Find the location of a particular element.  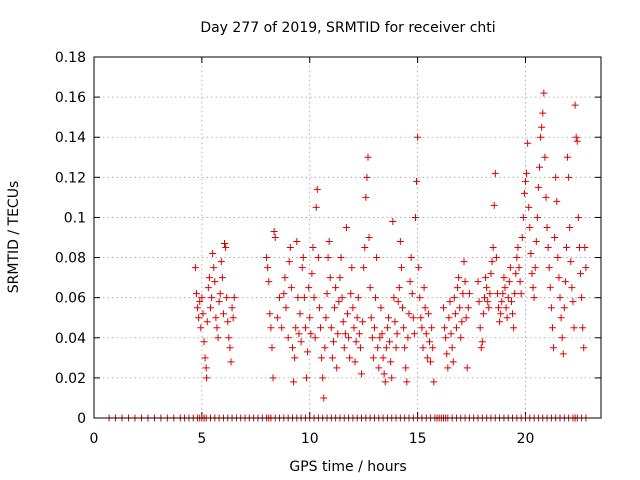

x-axis-label: GPS time / hours is located at coordinates (347, 467).